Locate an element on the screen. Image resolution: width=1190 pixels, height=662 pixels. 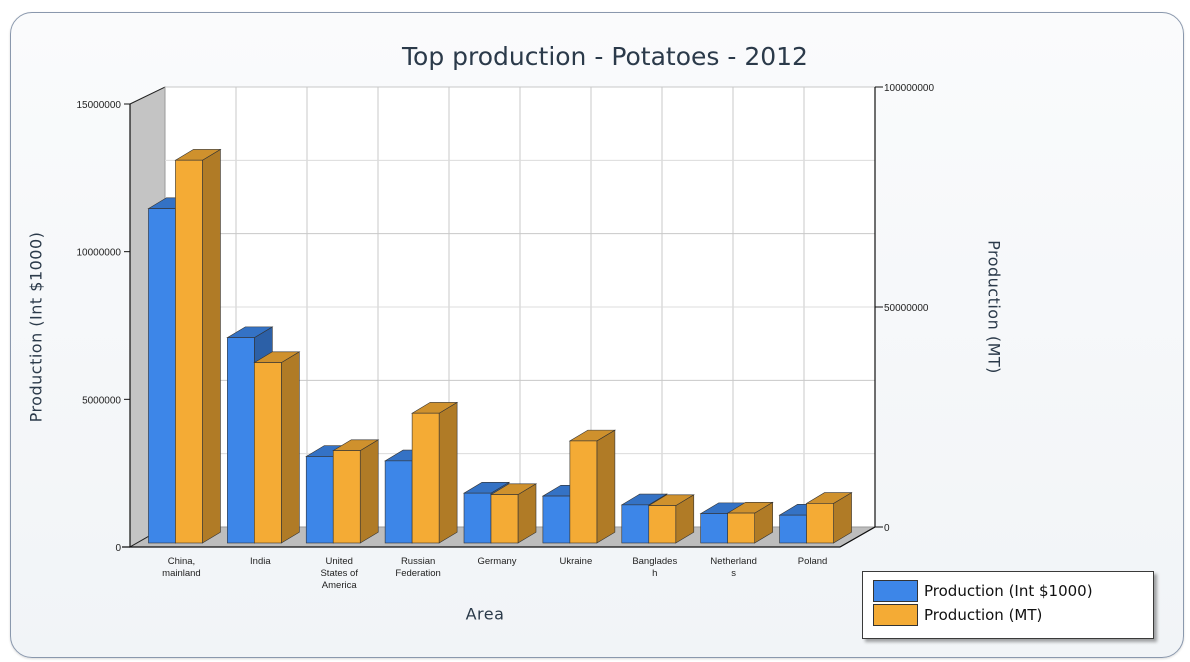
x-tick-label: Netherland s is located at coordinates (733, 567).